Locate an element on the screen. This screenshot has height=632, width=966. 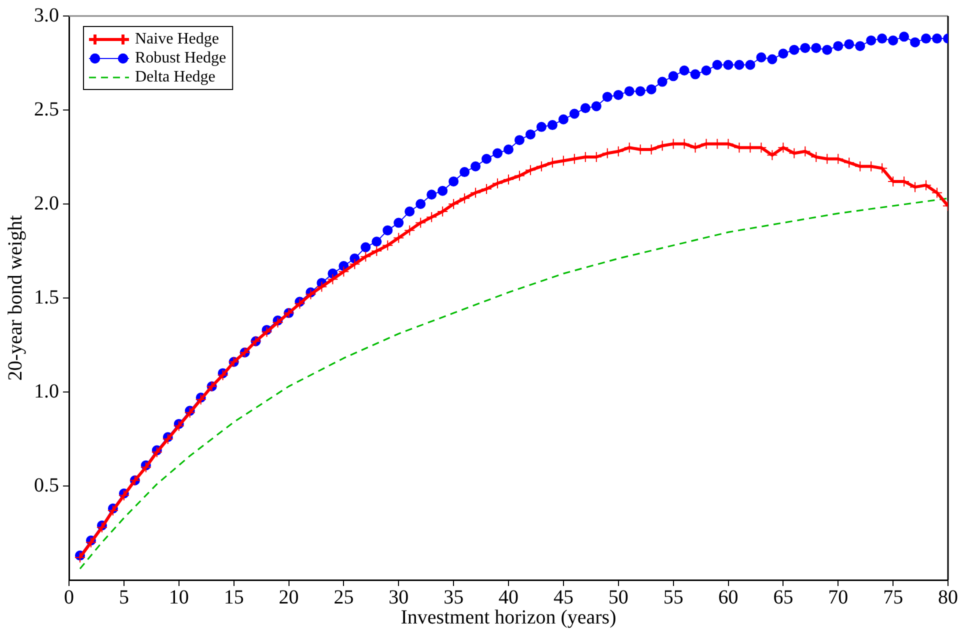
legend-label: Robust Hedge is located at coordinates (180, 58).